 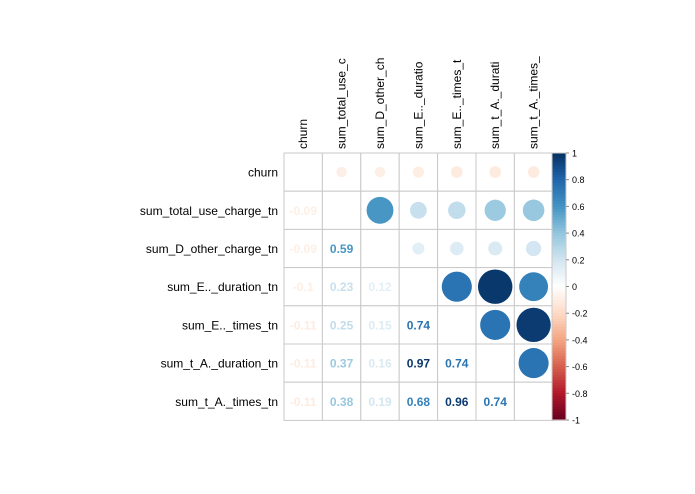 What do you see at coordinates (569, 287) in the screenshot?
I see `colorbar: 1 0.8 0.6 0.4 0.2 0 -0.2 -0.4 -0.6 -0.8 -1` at bounding box center [569, 287].